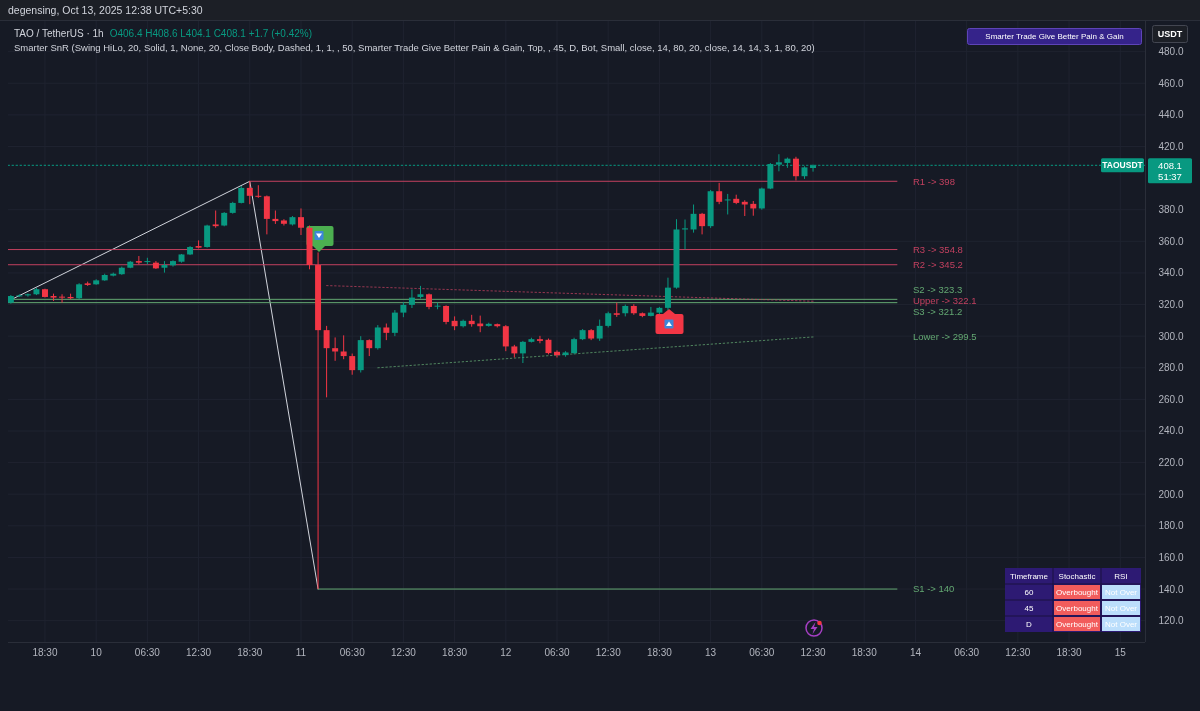  Describe the element at coordinates (1171, 399) in the screenshot. I see `y-tick-label: 260.0` at that location.